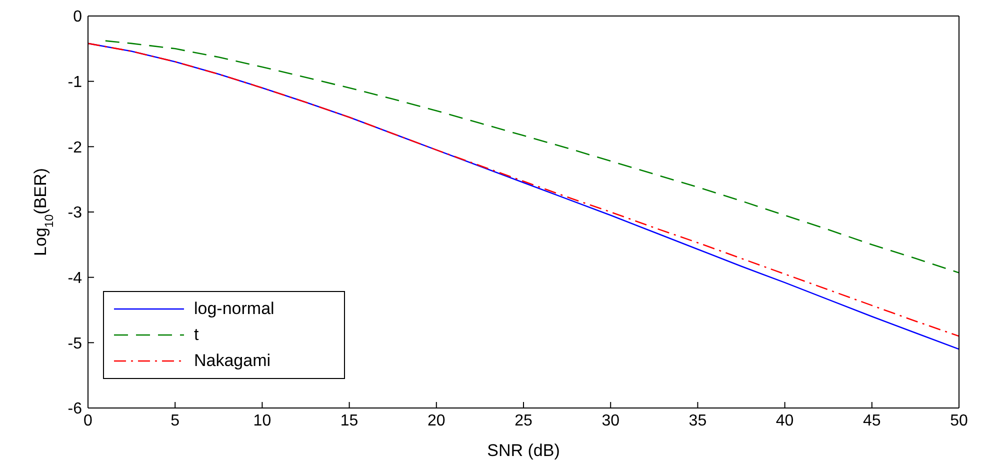  Describe the element at coordinates (75, 279) in the screenshot. I see `y-tick-label: -4` at that location.